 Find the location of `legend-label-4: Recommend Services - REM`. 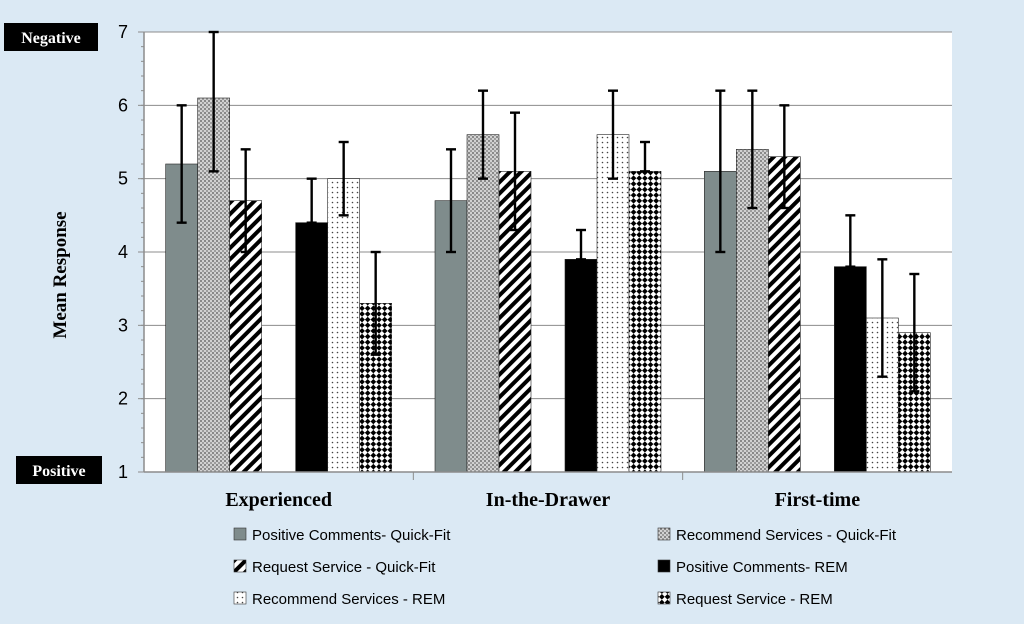

legend-label-4: Recommend Services - REM is located at coordinates (348, 599).